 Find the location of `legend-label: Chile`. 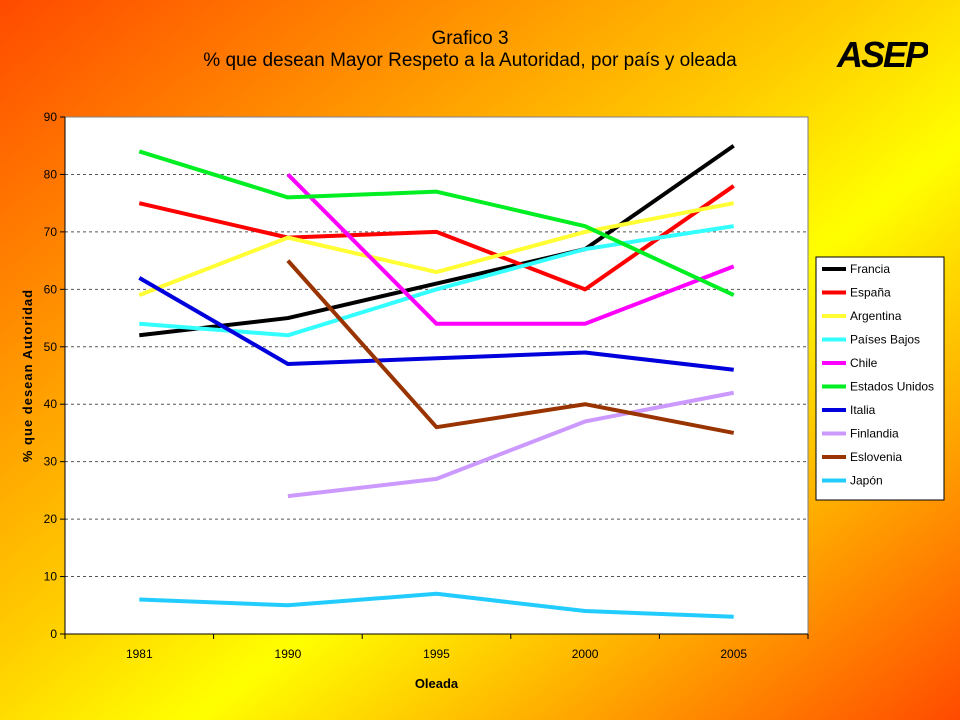

legend-label: Chile is located at coordinates (864, 363).